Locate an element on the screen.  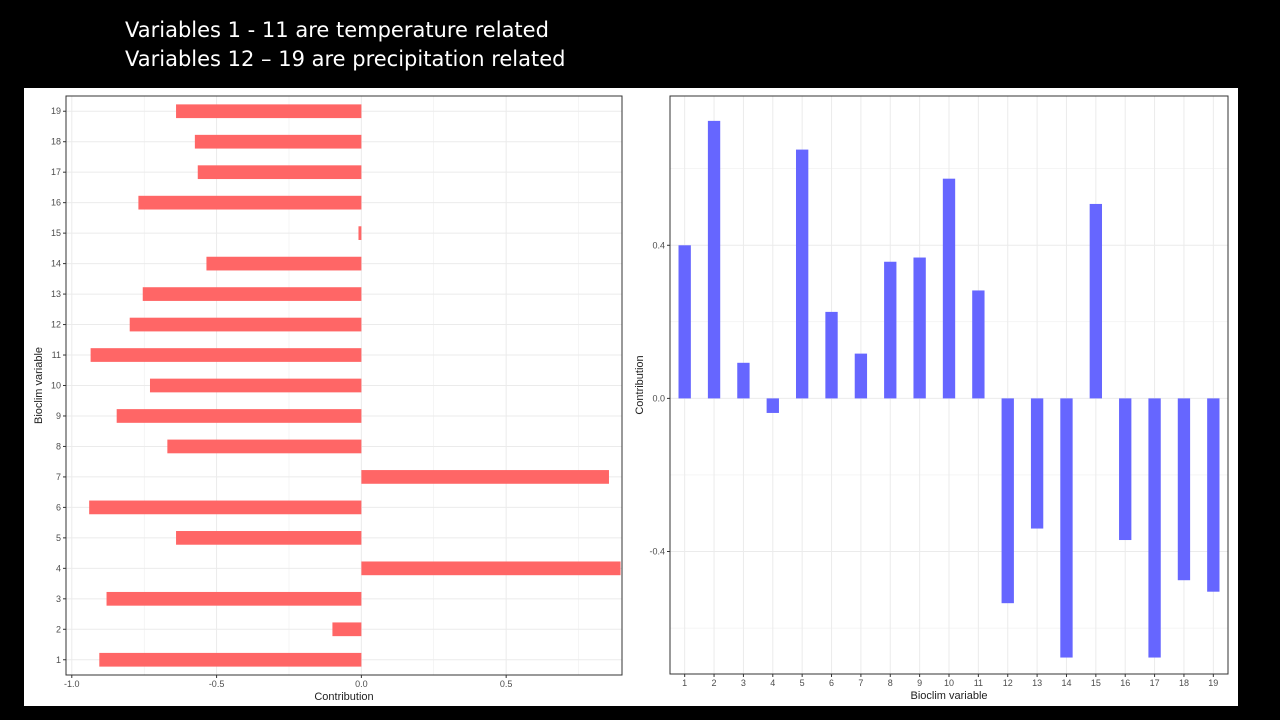
x-tick-label: 12 is located at coordinates (1008, 683).